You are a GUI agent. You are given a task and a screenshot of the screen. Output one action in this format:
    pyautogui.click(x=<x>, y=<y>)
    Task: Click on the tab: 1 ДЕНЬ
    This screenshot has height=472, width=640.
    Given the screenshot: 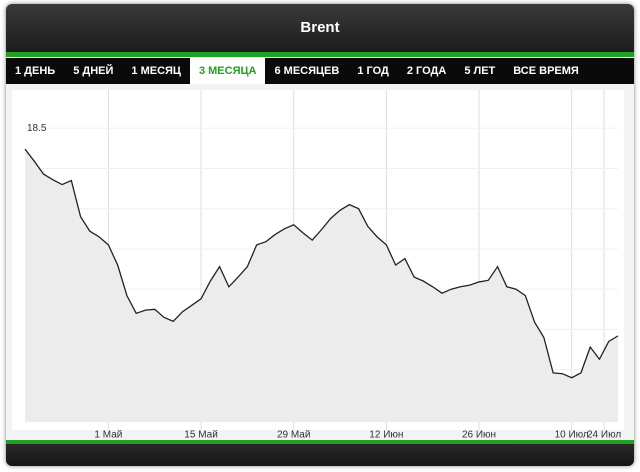 What is the action you would take?
    pyautogui.click(x=35, y=71)
    